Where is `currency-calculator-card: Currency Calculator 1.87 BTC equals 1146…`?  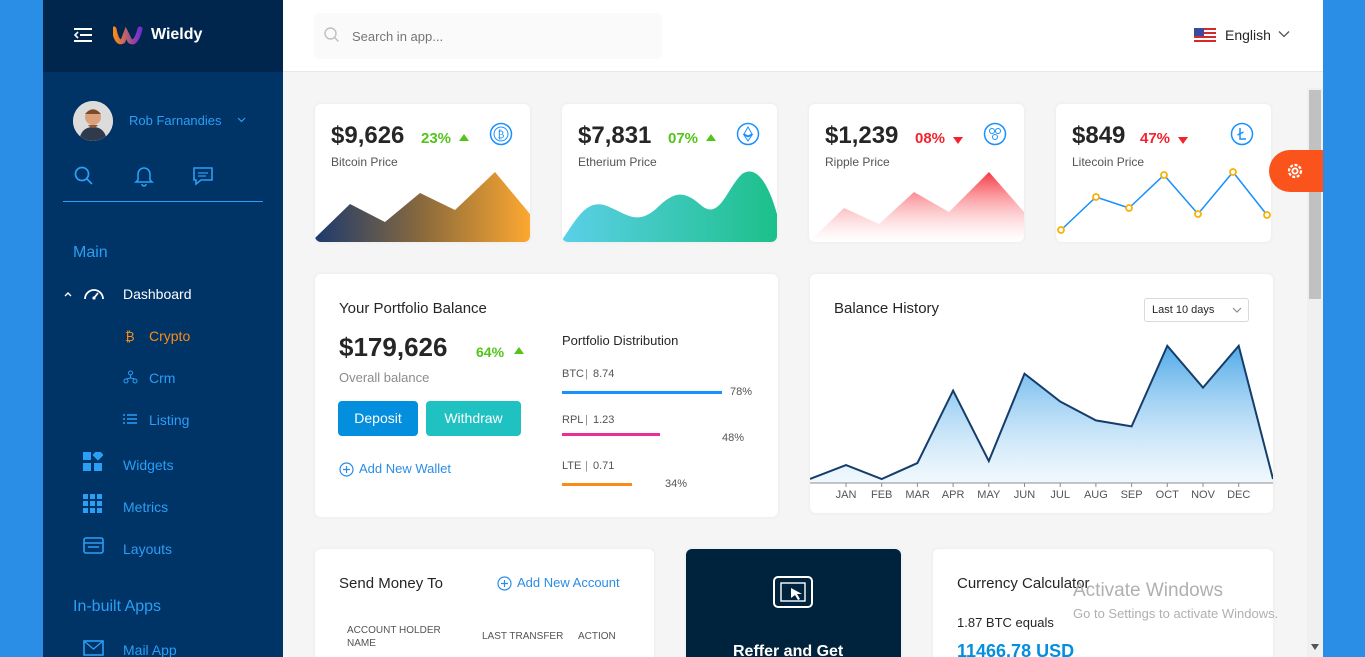 currency-calculator-card: Currency Calculator 1.87 BTC equals 1146… is located at coordinates (1103, 603).